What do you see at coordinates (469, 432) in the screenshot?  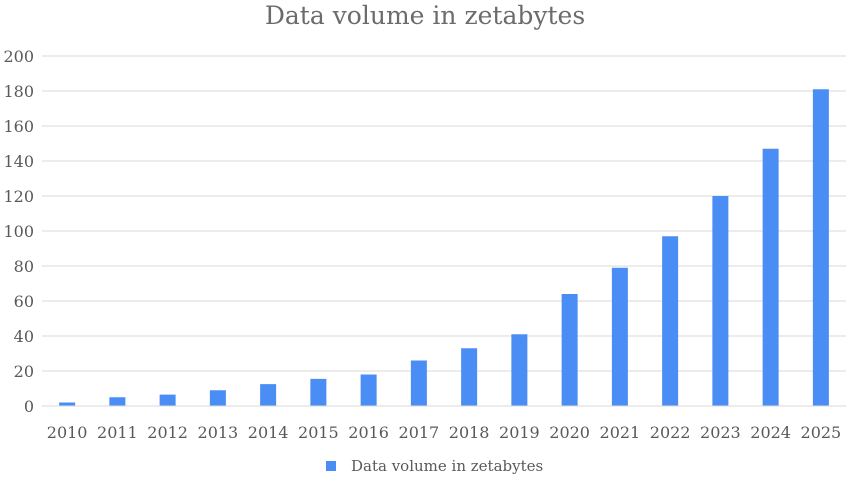 I see `x-tick-label: 2018` at bounding box center [469, 432].